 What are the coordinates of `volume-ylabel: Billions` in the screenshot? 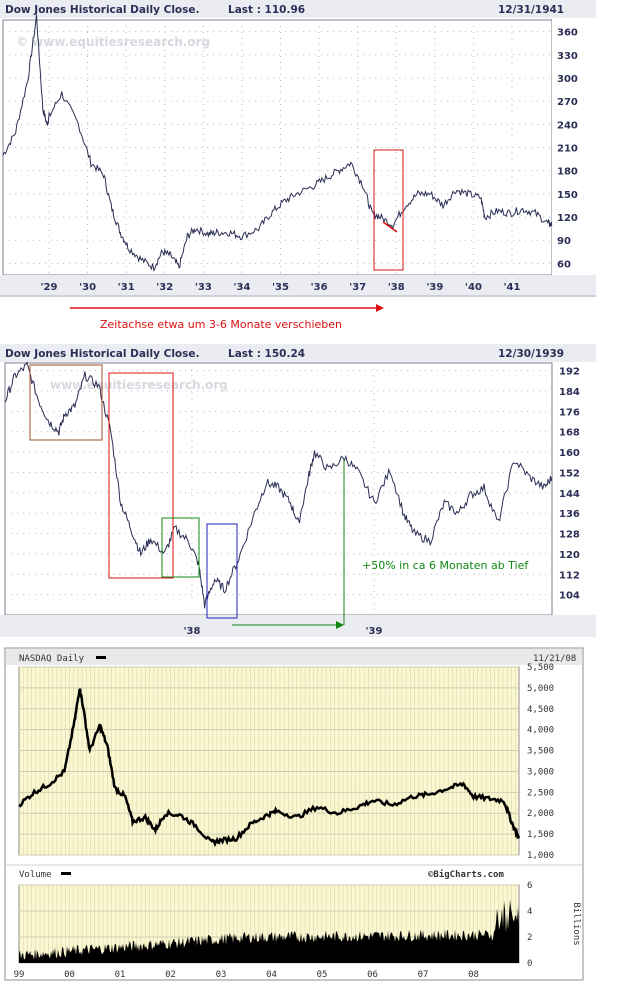 It's located at (576, 923).